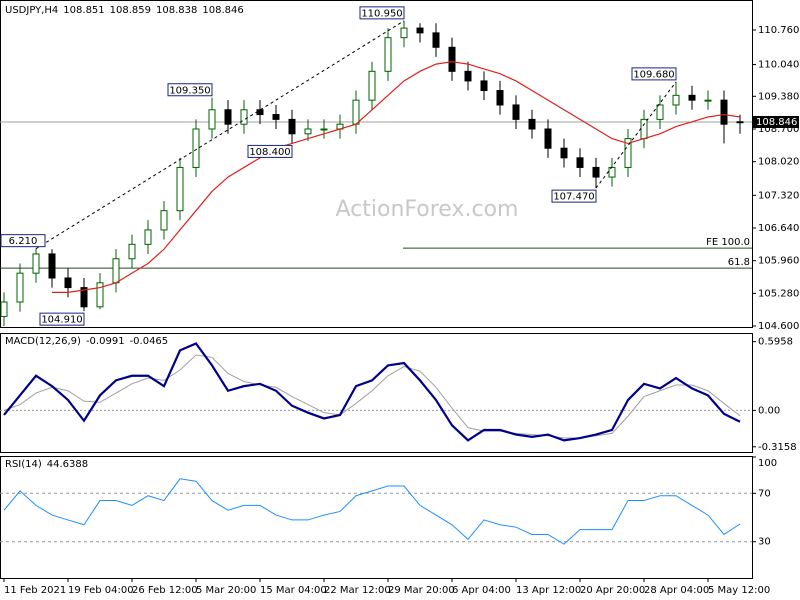 The image size is (800, 600). Describe the element at coordinates (778, 195) in the screenshot. I see `y-tick-label: 107.320` at that location.